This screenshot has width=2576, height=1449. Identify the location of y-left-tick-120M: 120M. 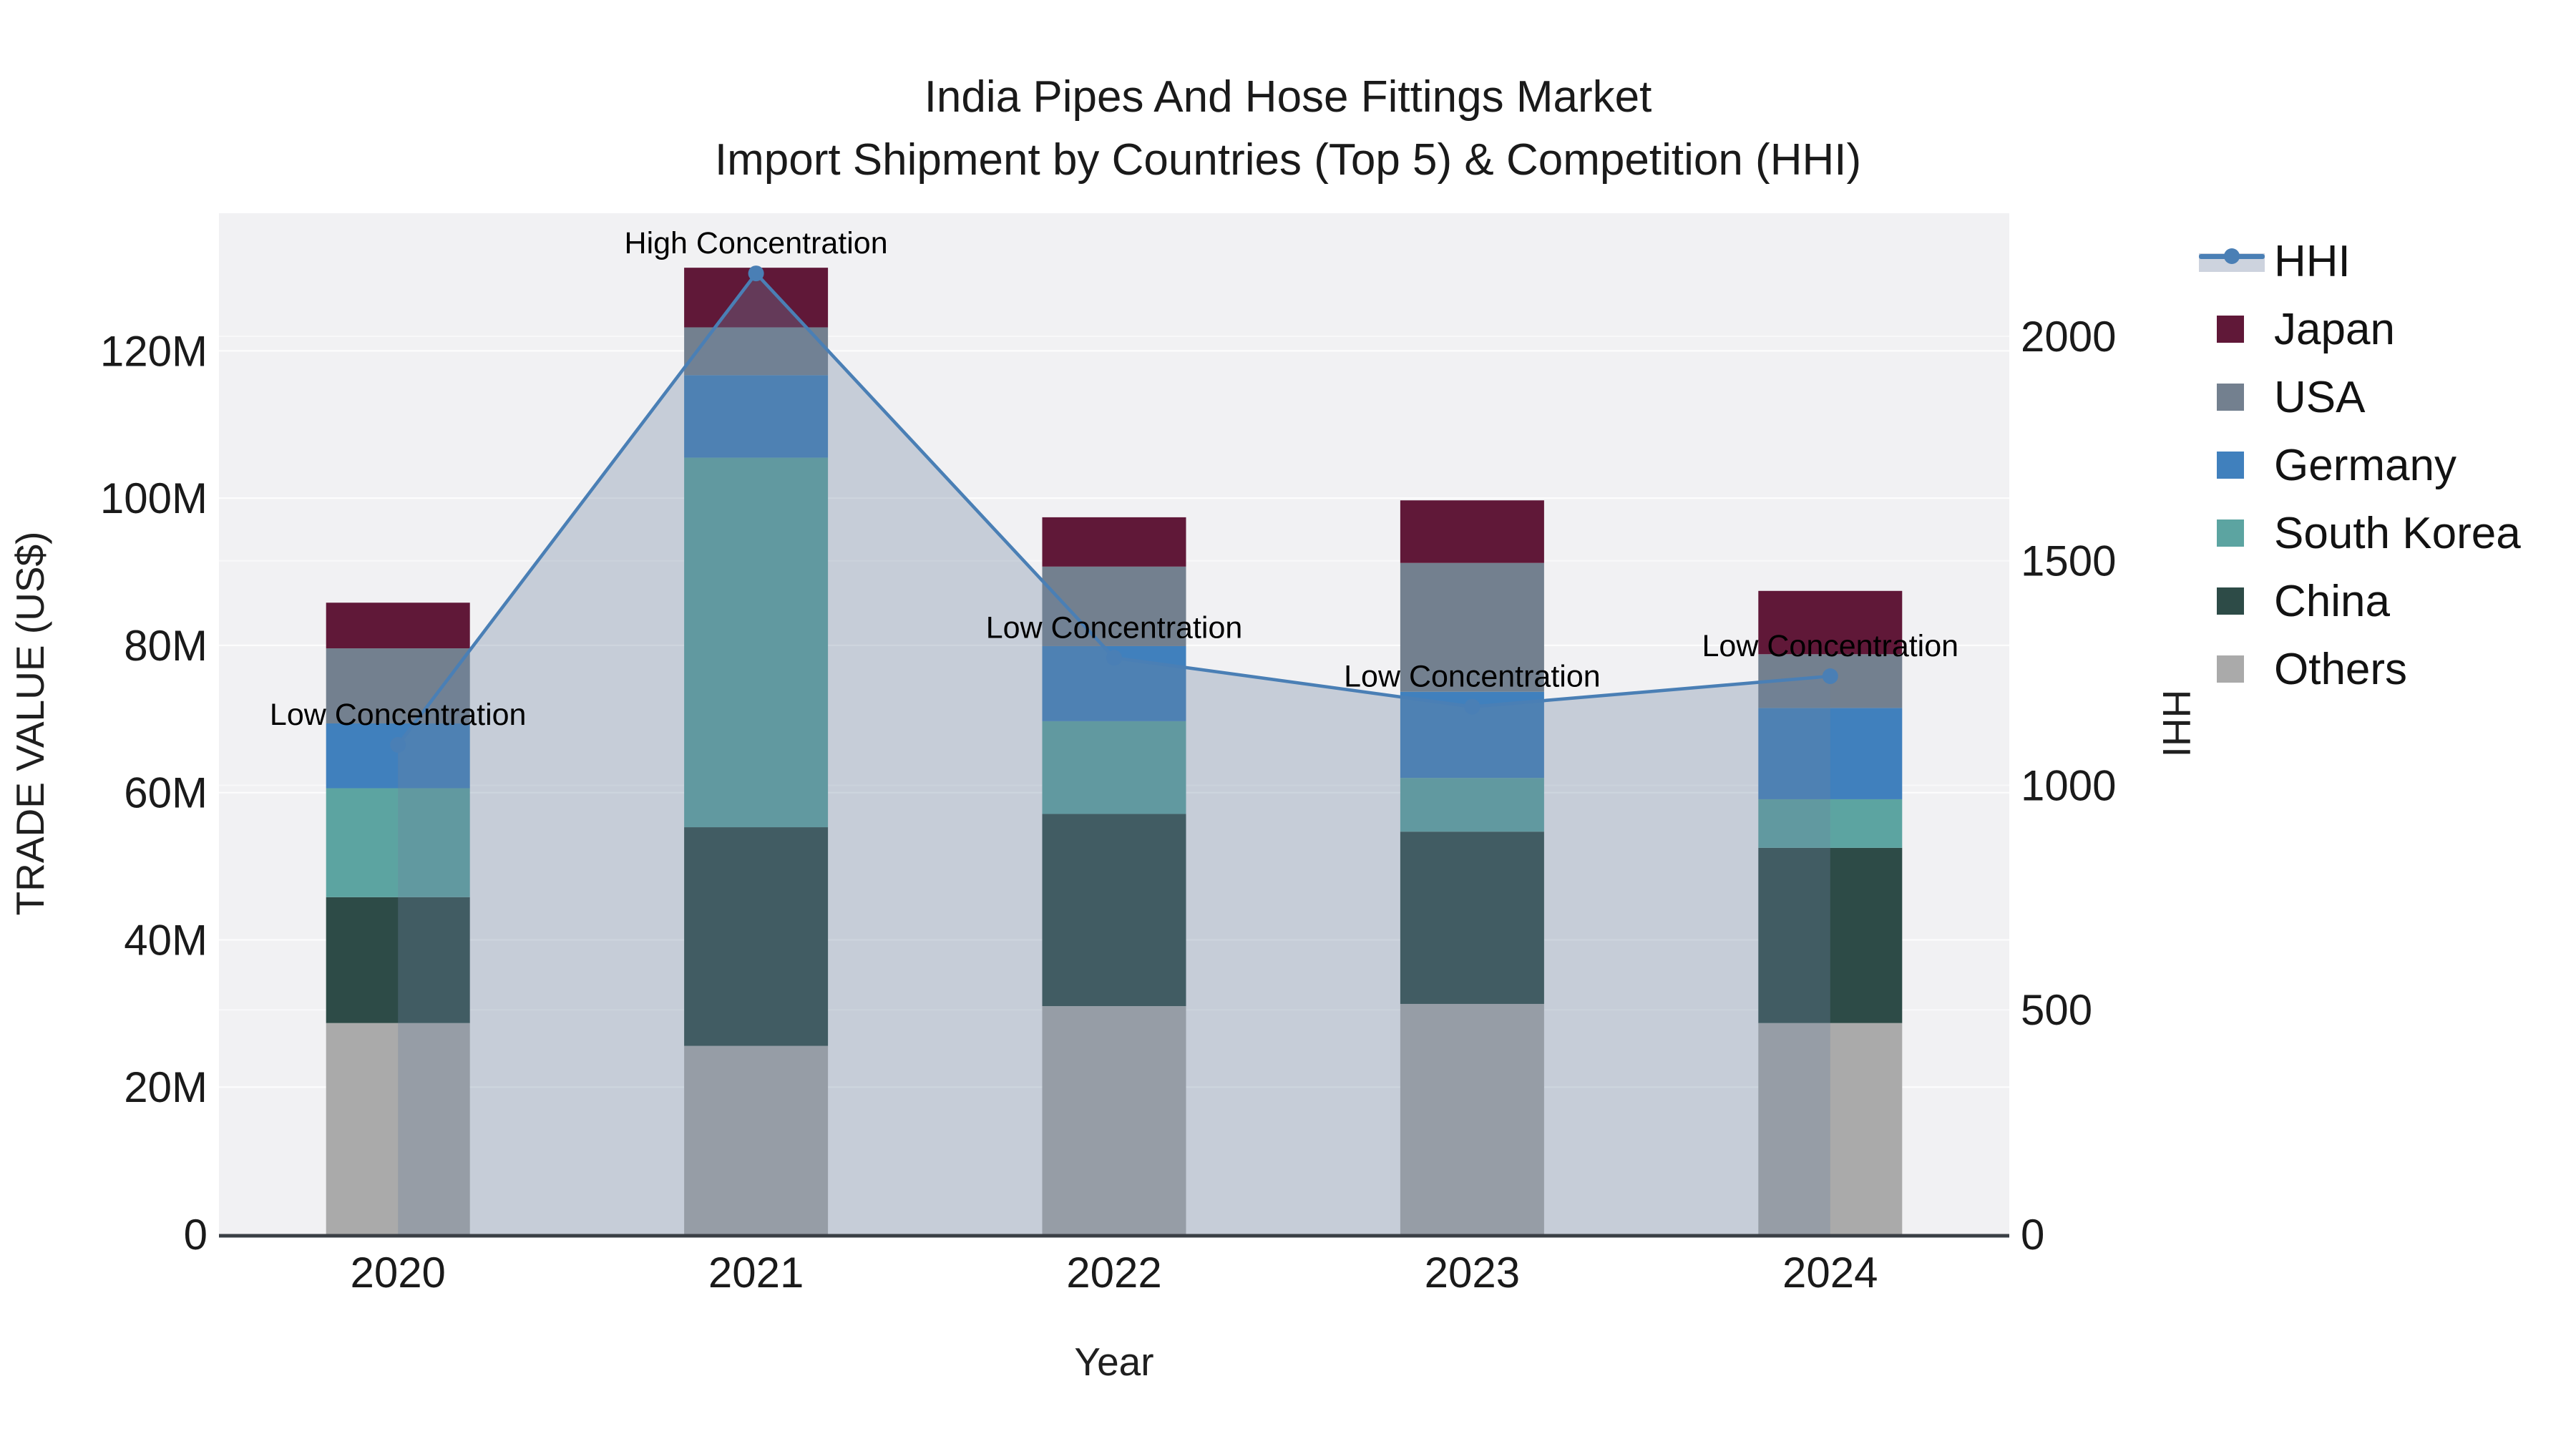
(154, 351).